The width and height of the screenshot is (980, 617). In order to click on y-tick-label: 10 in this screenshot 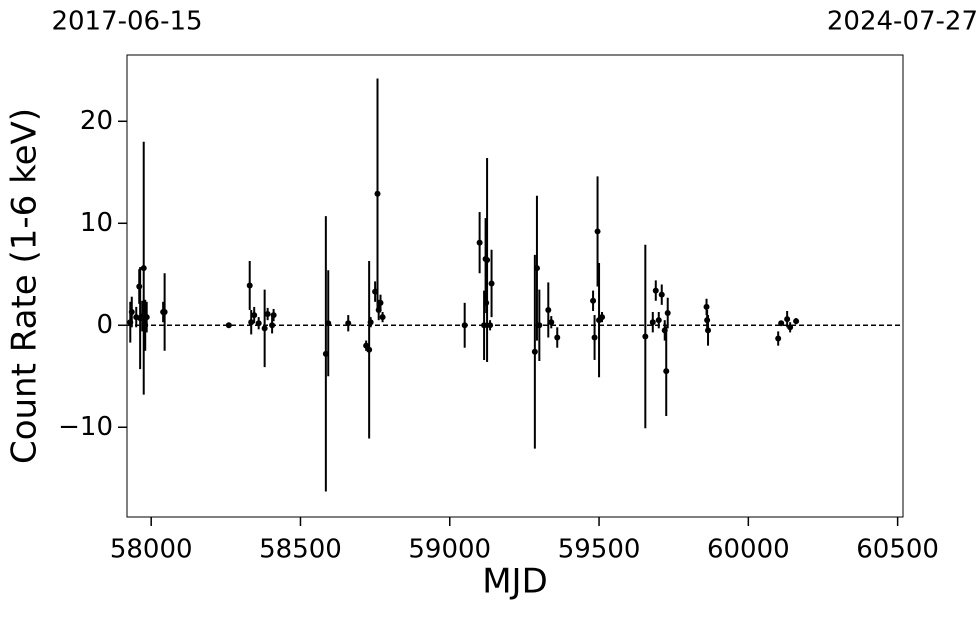, I will do `click(96, 223)`.